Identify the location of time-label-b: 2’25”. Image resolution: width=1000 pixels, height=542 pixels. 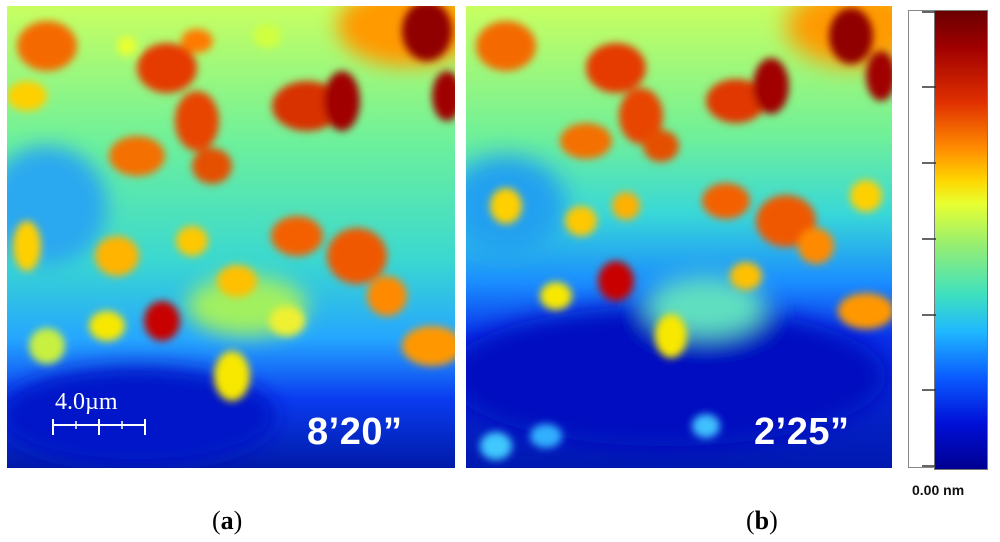
(802, 432).